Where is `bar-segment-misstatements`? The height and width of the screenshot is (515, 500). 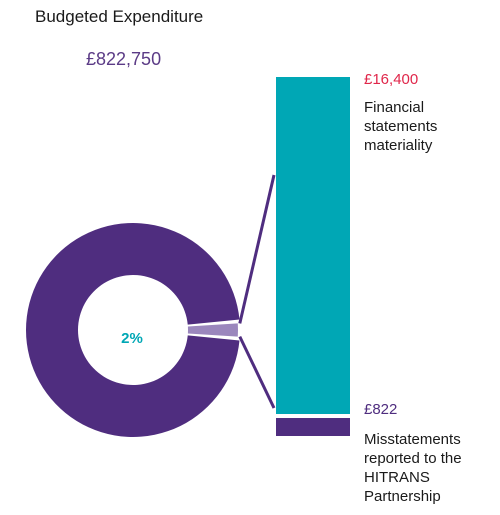
bar-segment-misstatements is located at coordinates (313, 427).